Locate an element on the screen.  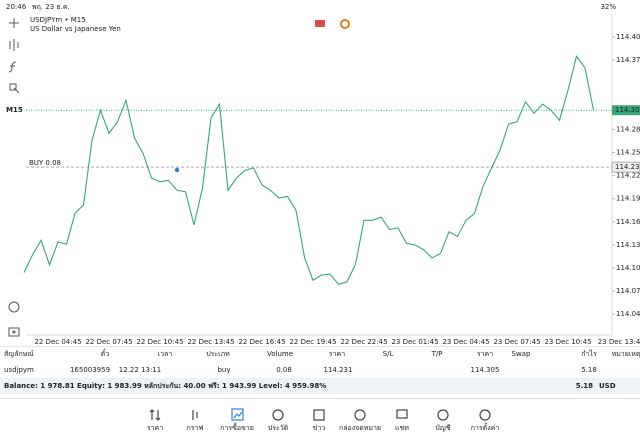
y-tick-label: 114.100 is located at coordinates (628, 268).